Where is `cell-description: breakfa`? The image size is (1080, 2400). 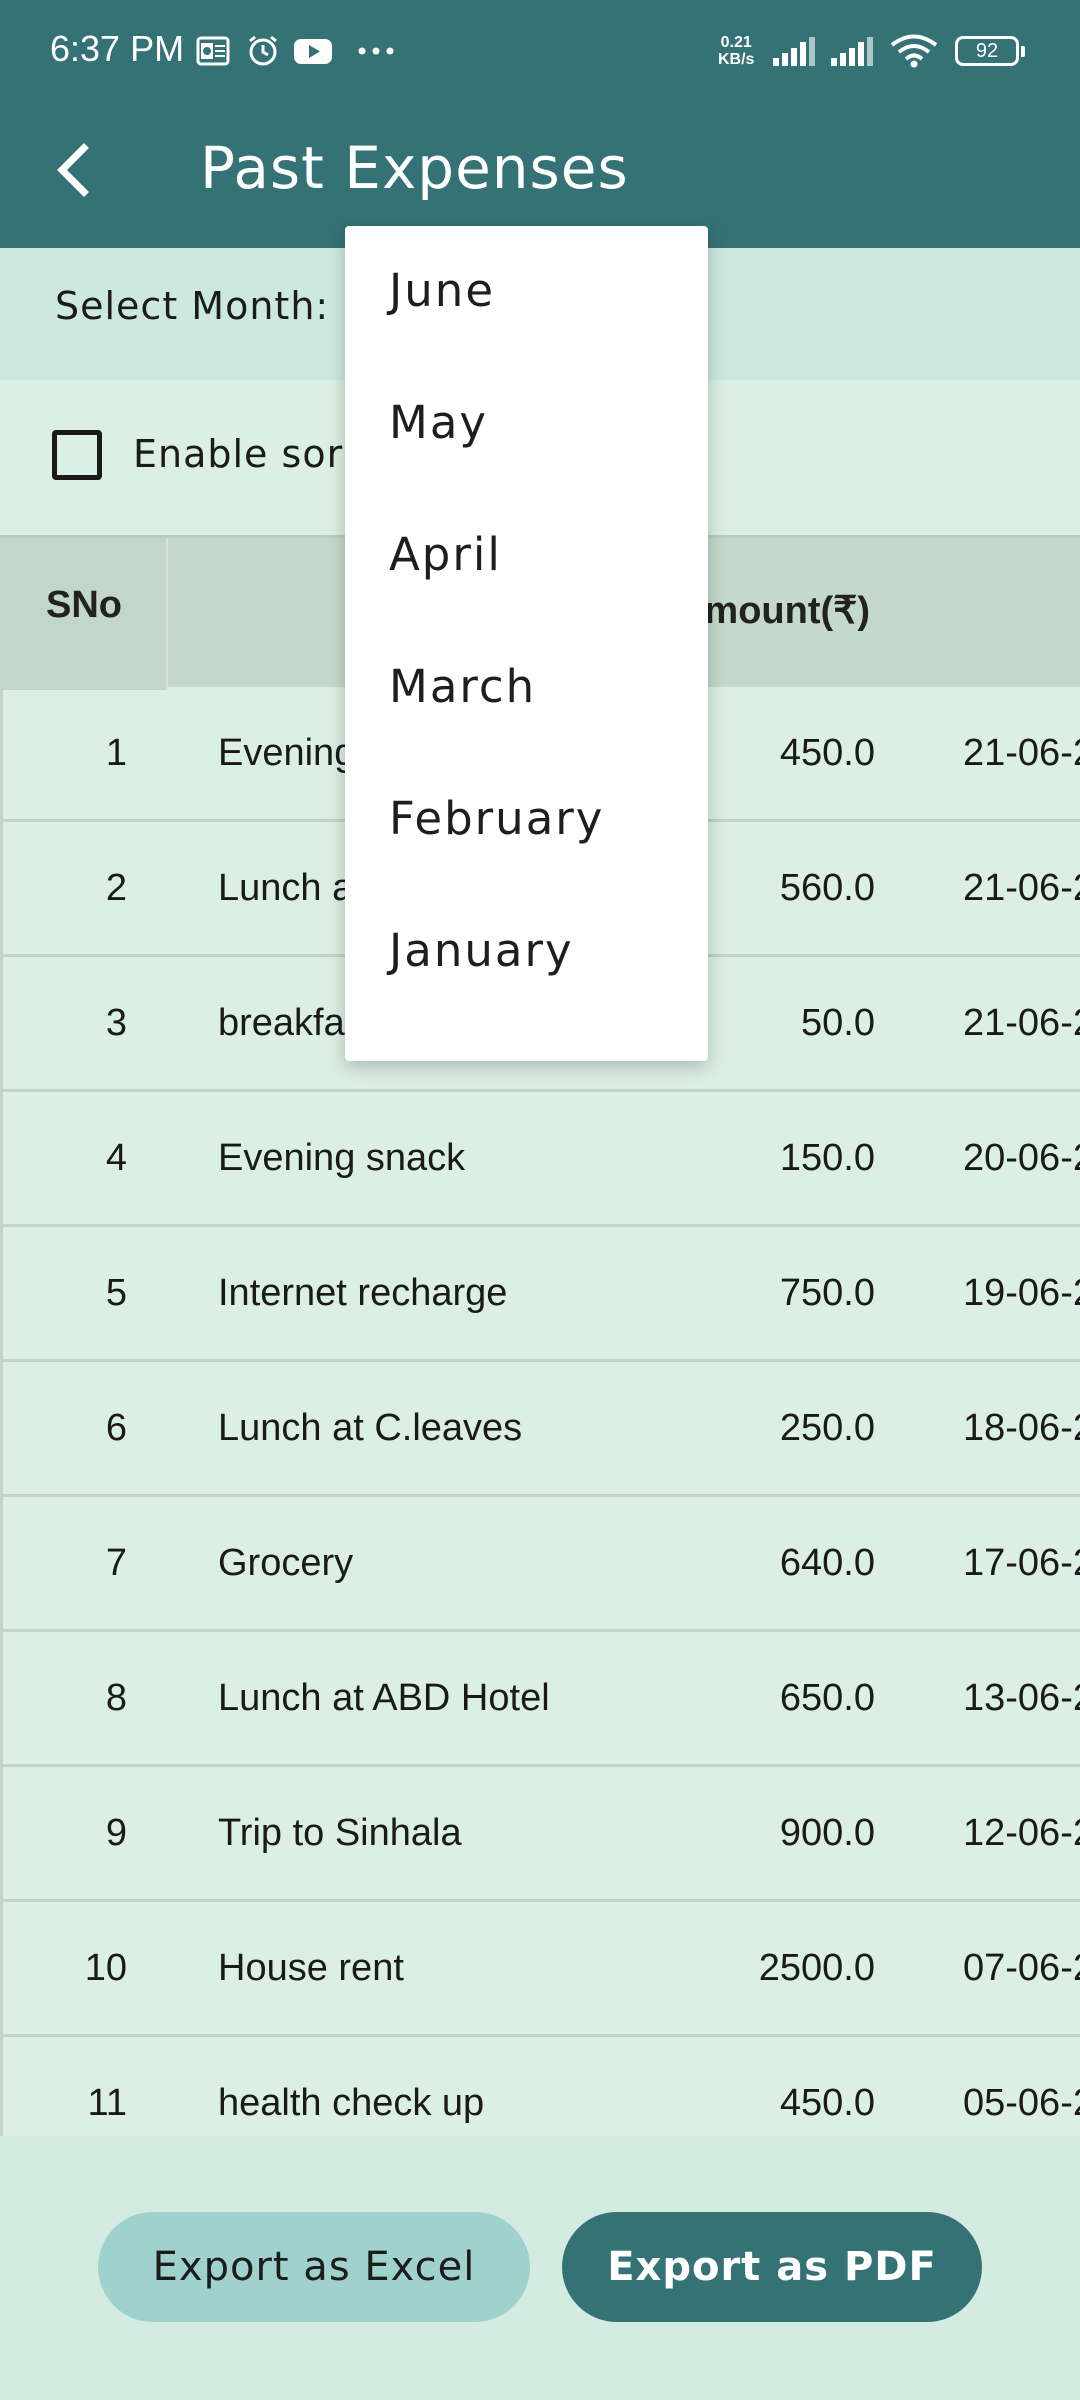
cell-description: breakfa is located at coordinates (281, 1023).